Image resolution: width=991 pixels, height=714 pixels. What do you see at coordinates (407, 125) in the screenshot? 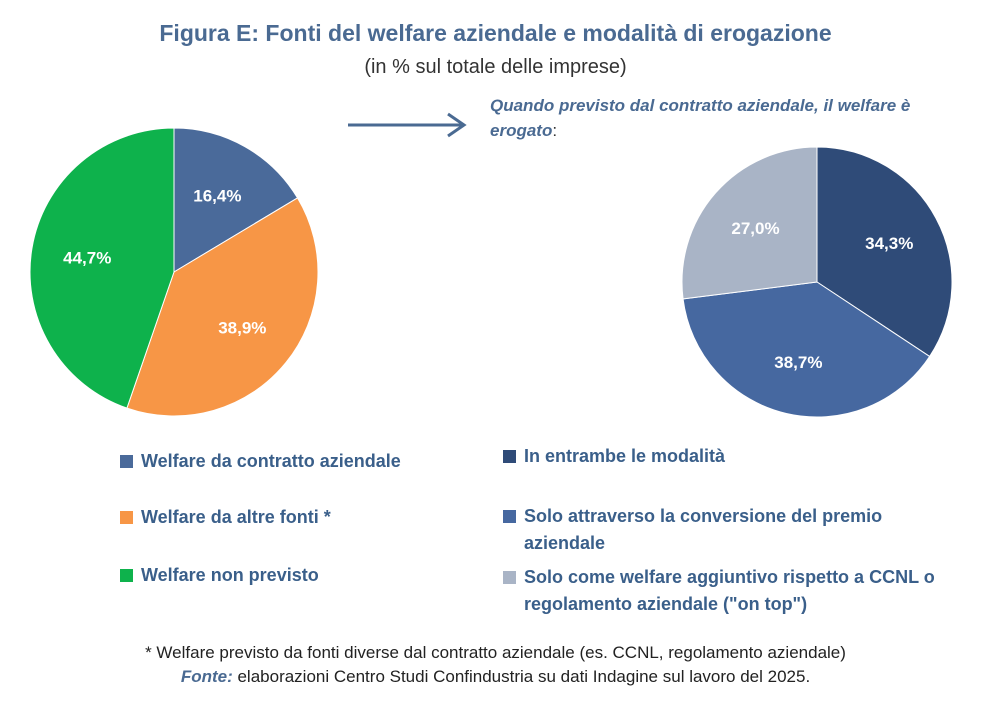
I see `arrow-icon` at bounding box center [407, 125].